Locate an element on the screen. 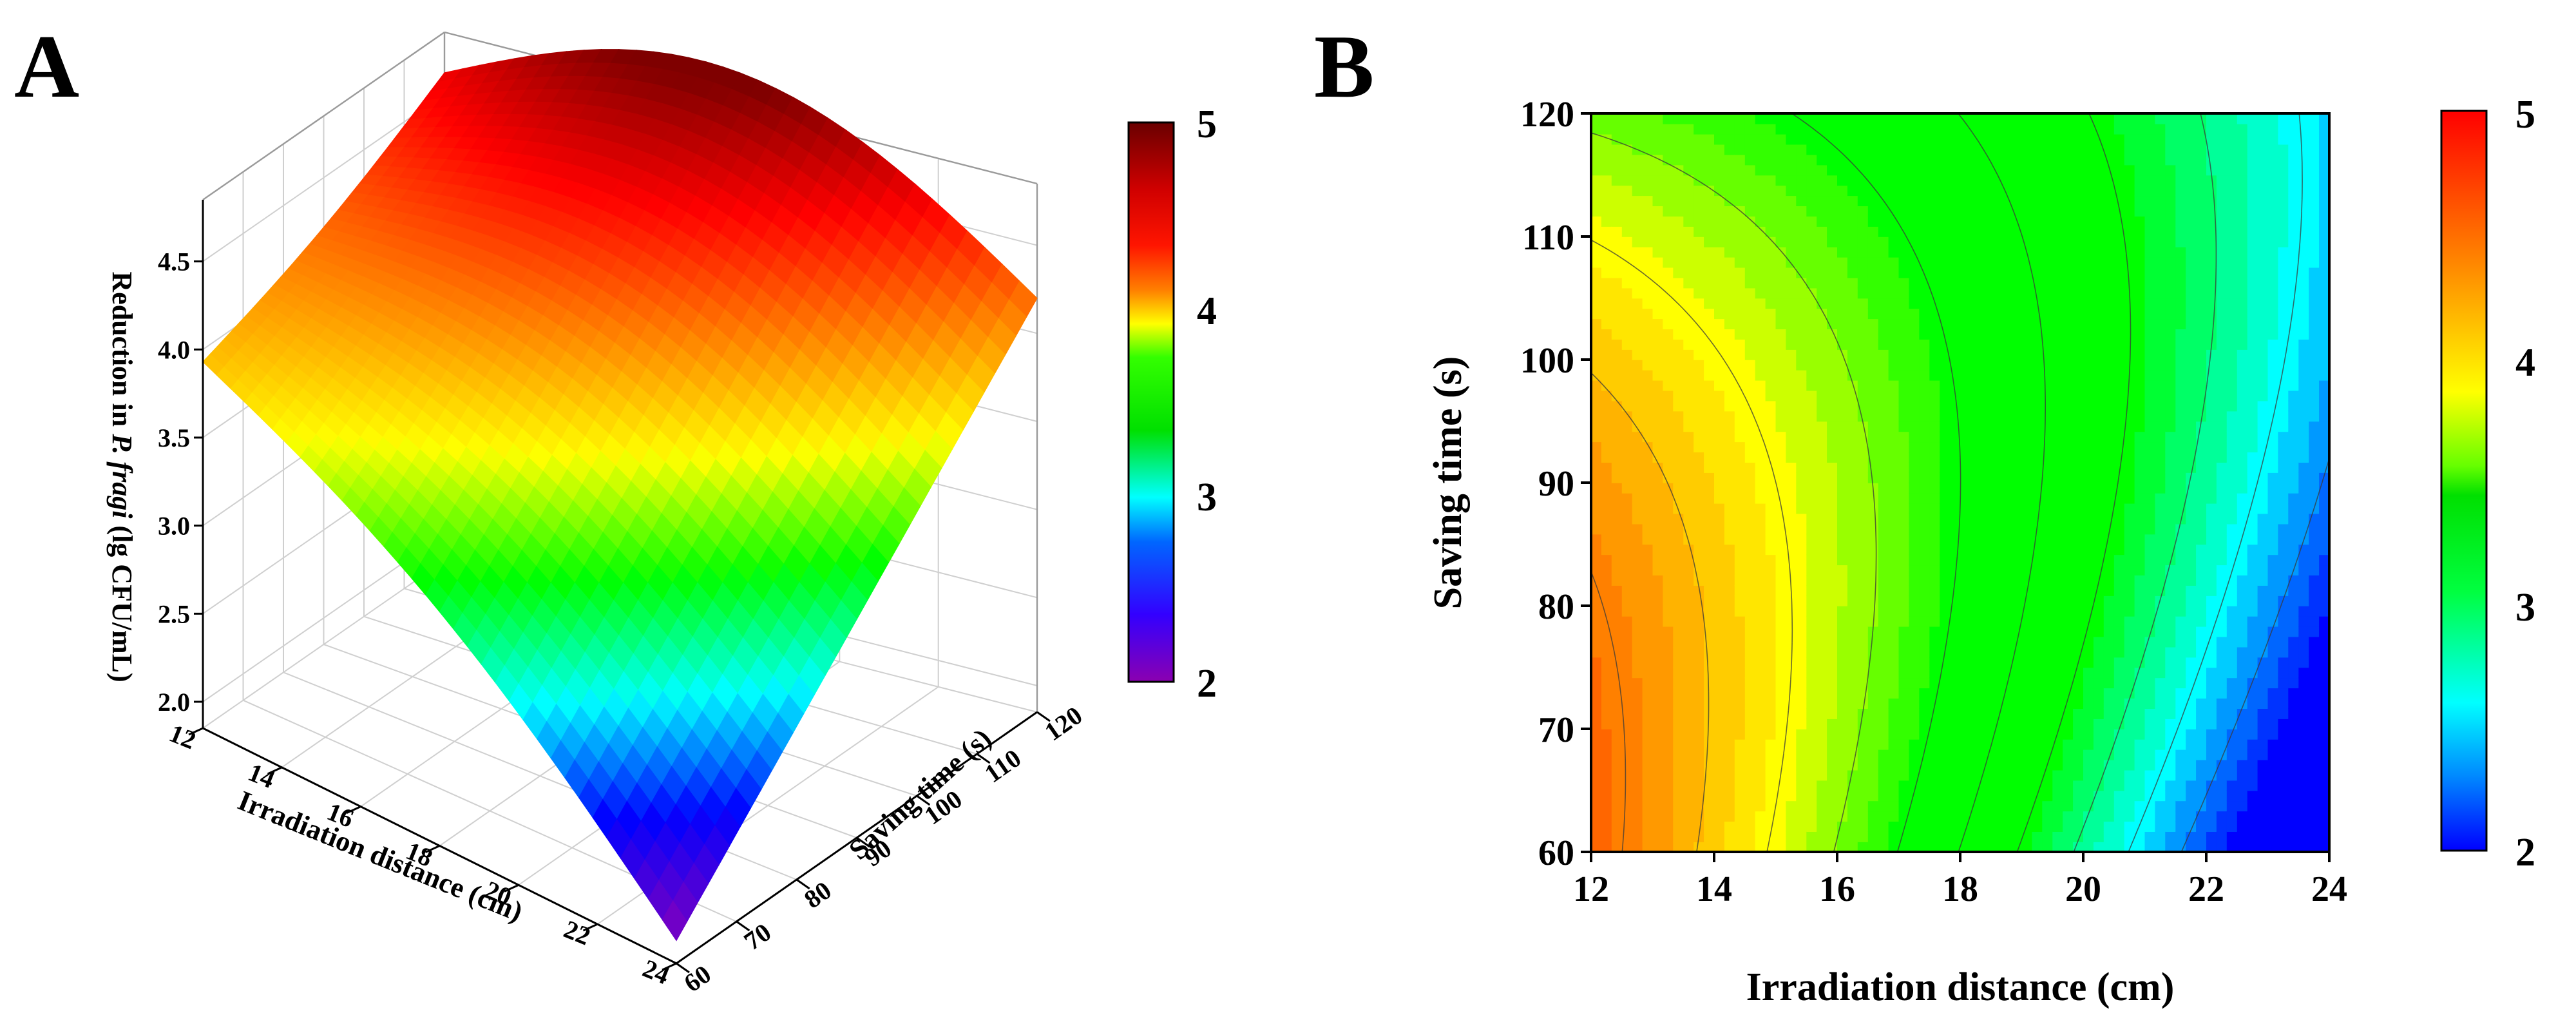 The width and height of the screenshot is (2576, 1033). z-tick-label: 4.5 is located at coordinates (174, 261).